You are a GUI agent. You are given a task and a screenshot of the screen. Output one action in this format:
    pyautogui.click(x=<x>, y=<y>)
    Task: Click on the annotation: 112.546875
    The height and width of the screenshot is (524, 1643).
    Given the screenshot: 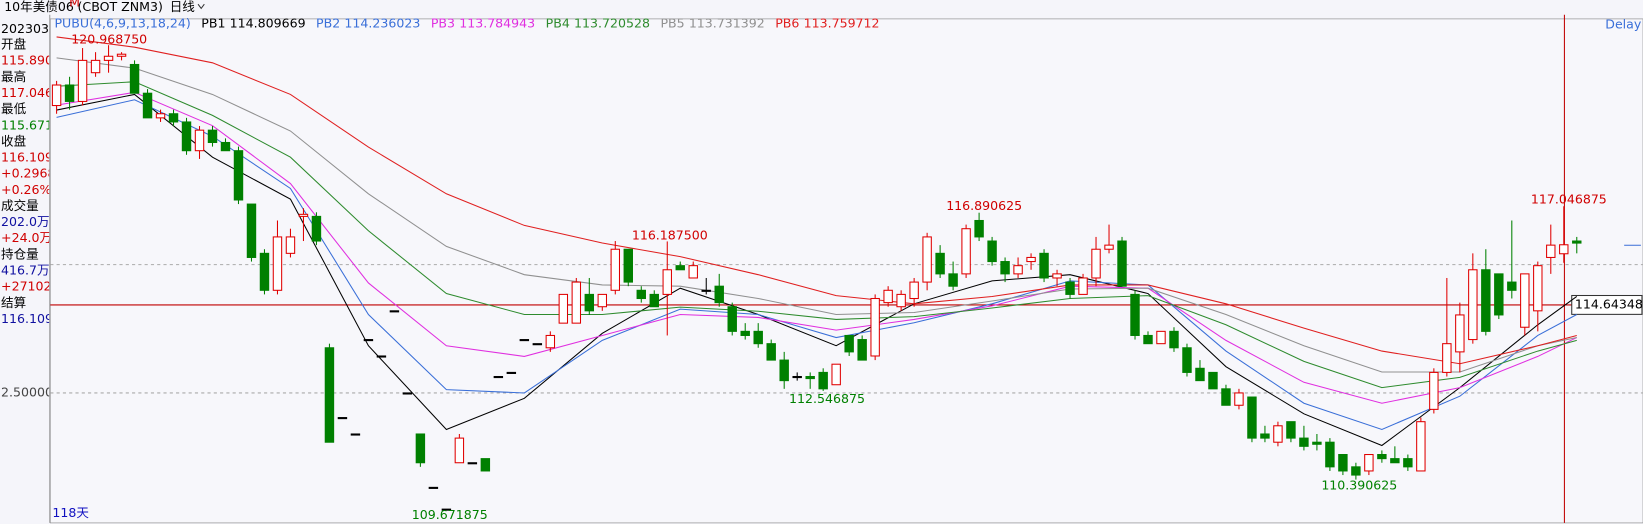 What is the action you would take?
    pyautogui.click(x=827, y=398)
    